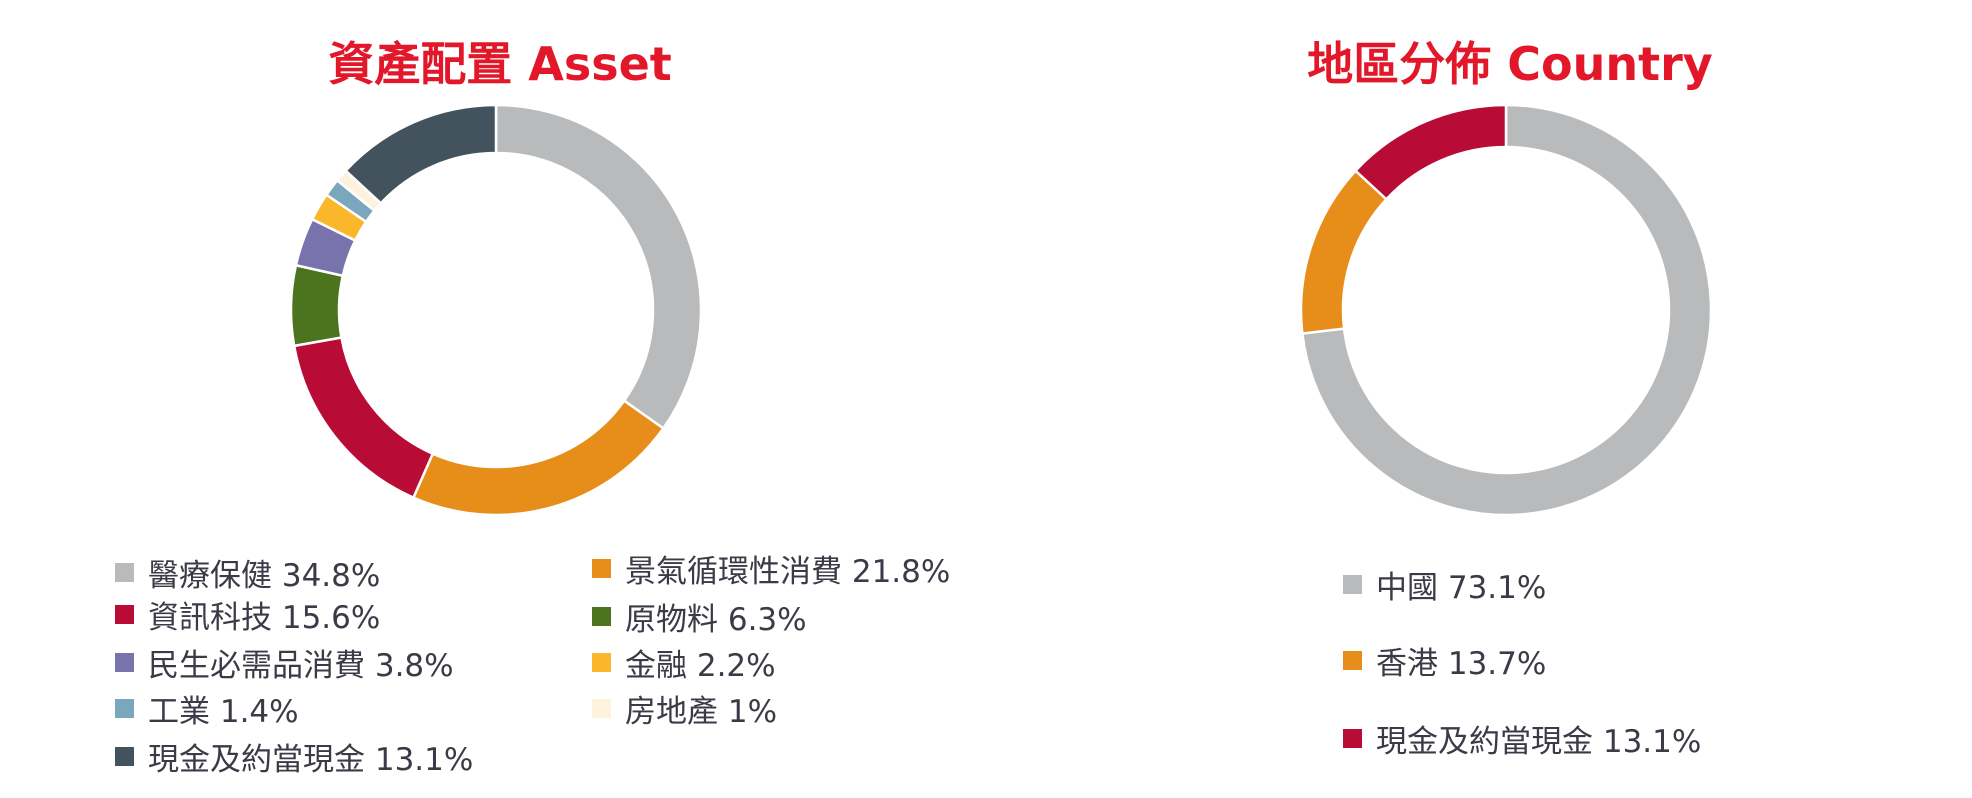  Describe the element at coordinates (223, 711) in the screenshot. I see `asset-legend-label: 工業 1.4%` at that location.